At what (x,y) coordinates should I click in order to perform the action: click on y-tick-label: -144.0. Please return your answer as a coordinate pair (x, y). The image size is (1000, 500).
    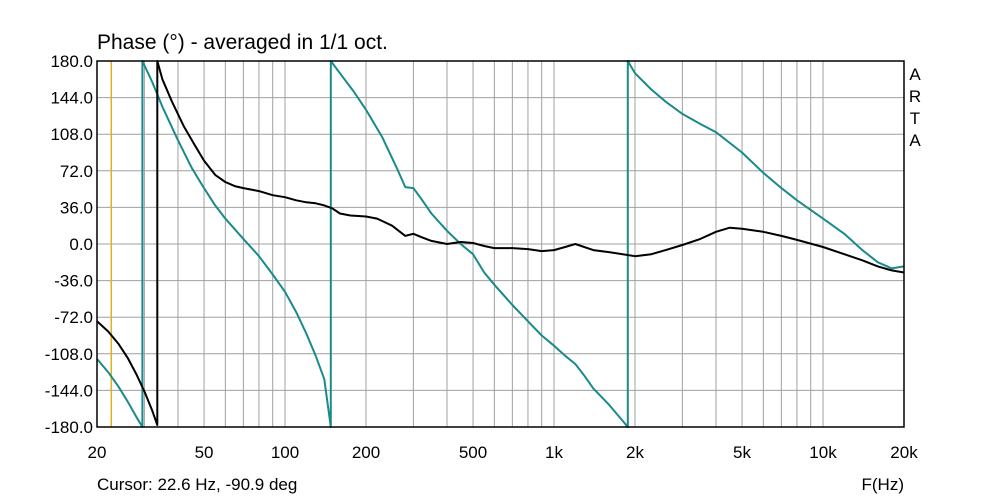
    Looking at the image, I should click on (69, 390).